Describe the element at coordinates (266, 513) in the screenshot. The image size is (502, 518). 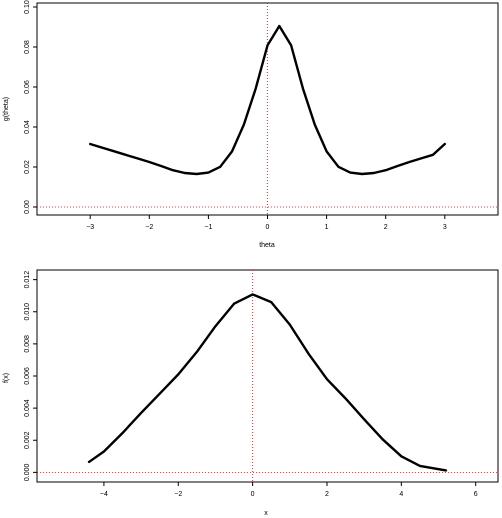
I see `x-axis-label: x` at that location.